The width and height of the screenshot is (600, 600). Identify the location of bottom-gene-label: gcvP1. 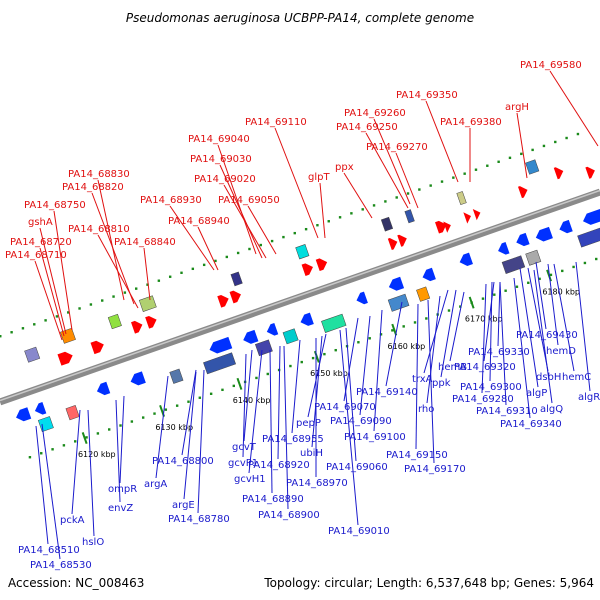
(243, 463).